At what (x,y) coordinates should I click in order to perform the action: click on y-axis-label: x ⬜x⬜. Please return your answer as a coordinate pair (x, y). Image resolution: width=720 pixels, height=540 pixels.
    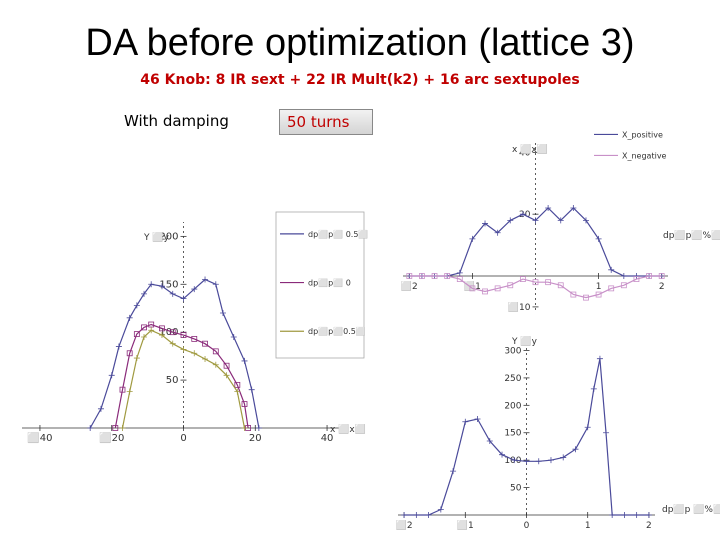
    Looking at the image, I should click on (530, 149).